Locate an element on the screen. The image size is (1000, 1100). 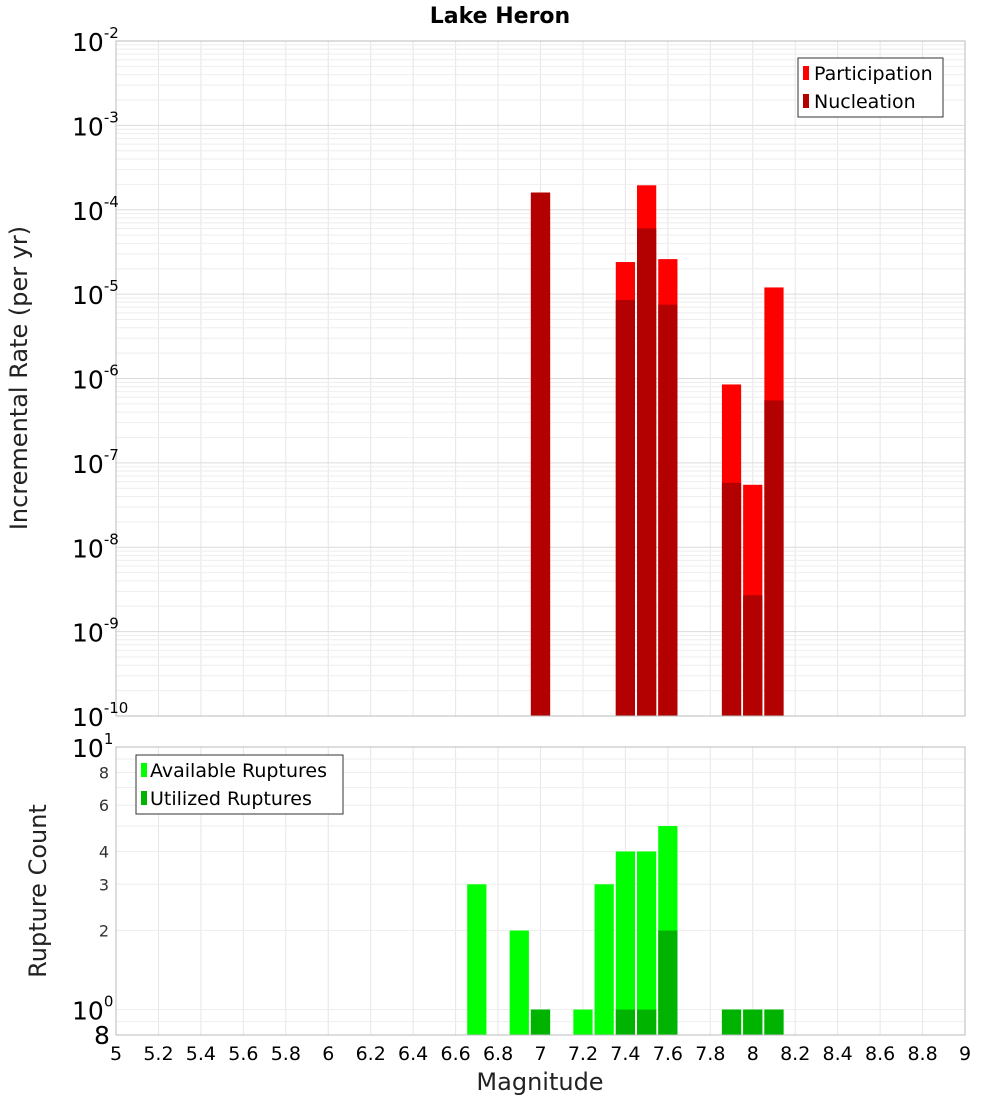
x-tick-label: 7 is located at coordinates (540, 1054).